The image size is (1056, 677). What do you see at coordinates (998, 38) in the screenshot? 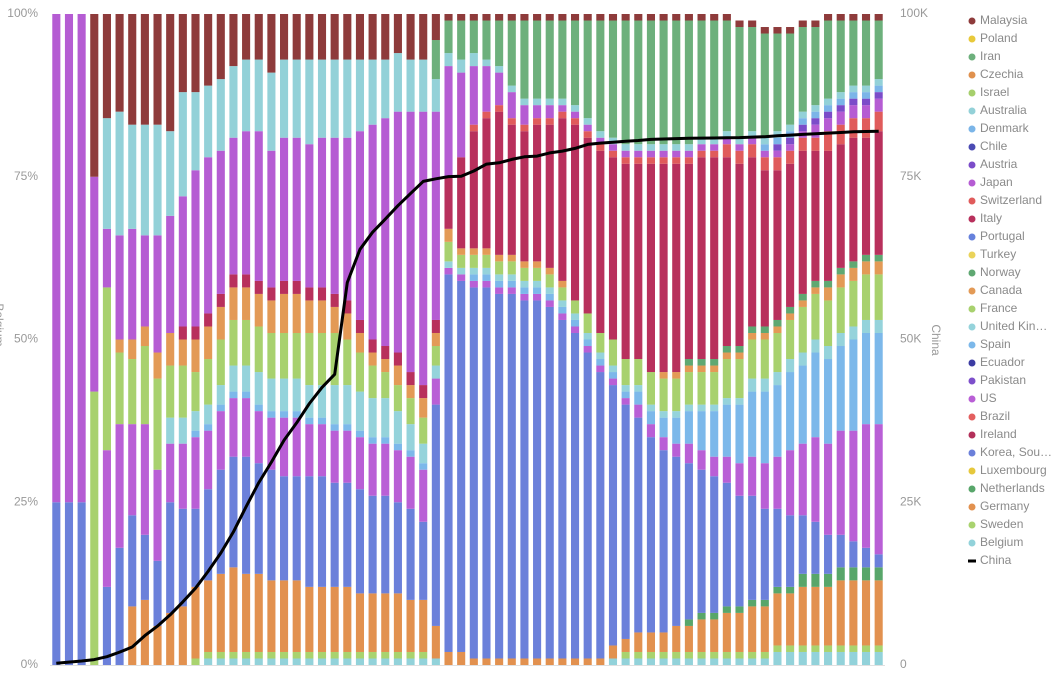
I see `legend-label: Poland` at bounding box center [998, 38].